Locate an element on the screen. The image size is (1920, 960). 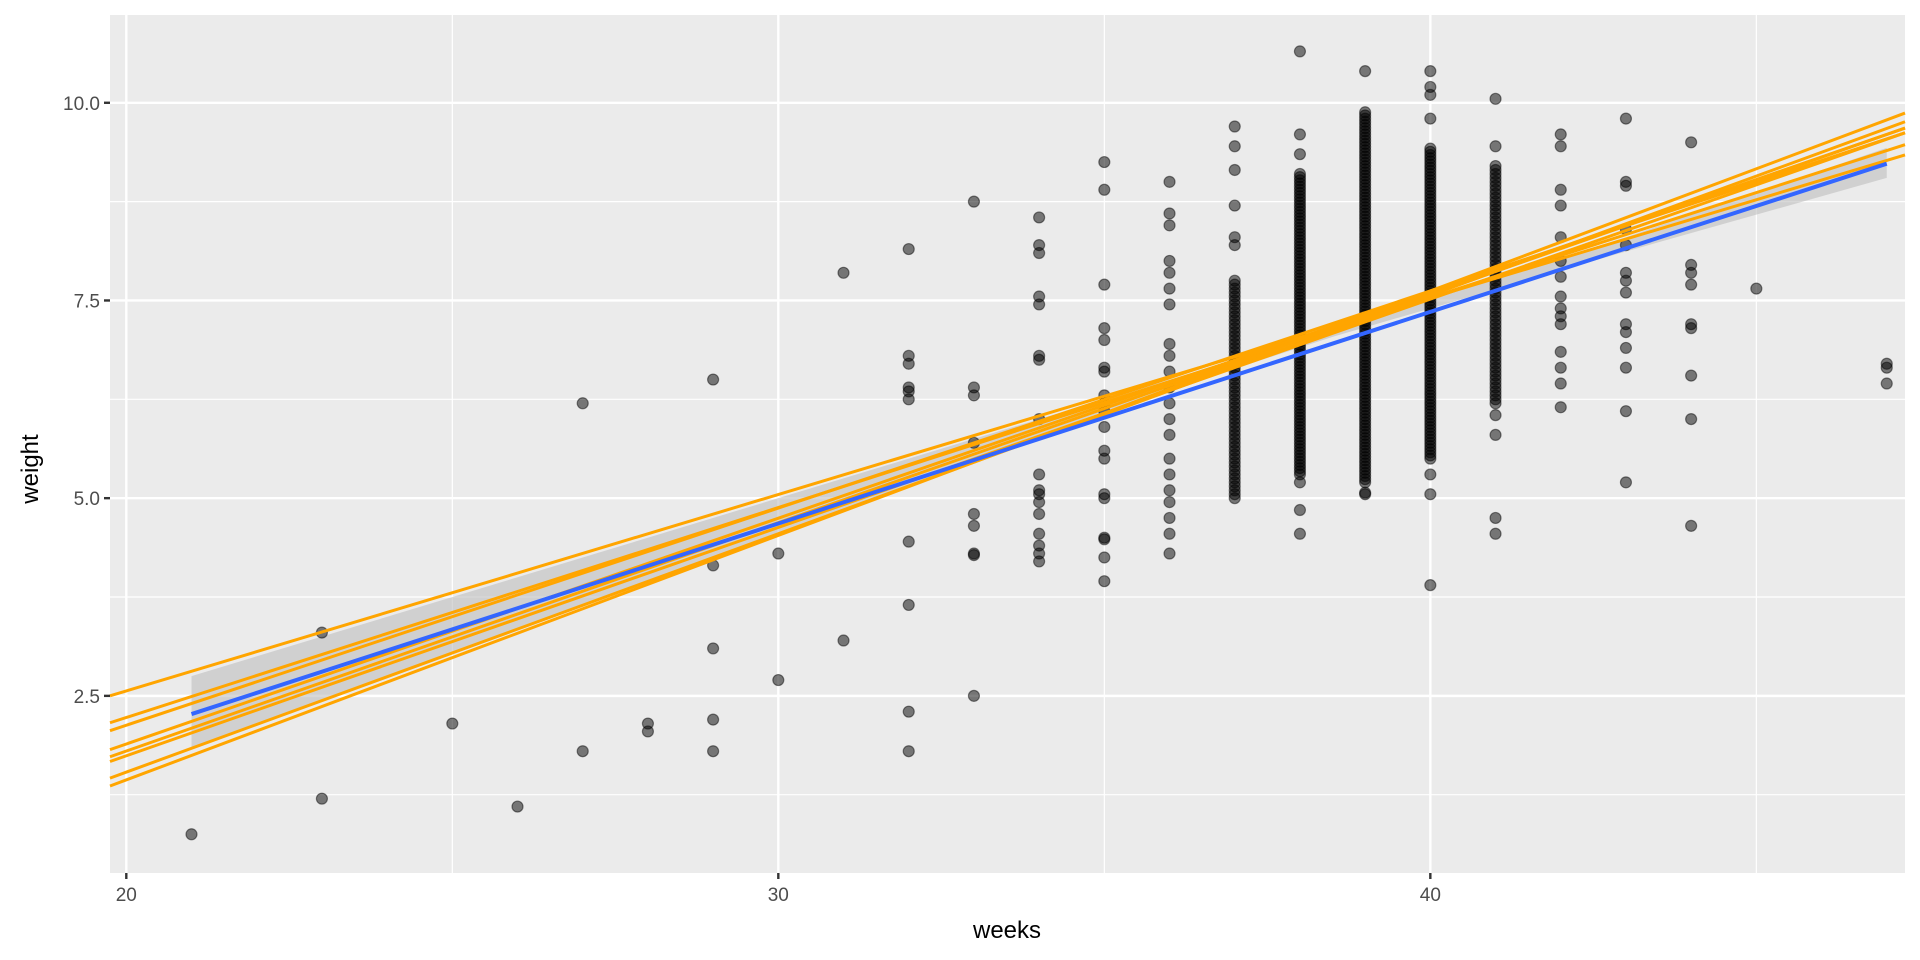
y-tick-label: 2.5 is located at coordinates (87, 697).